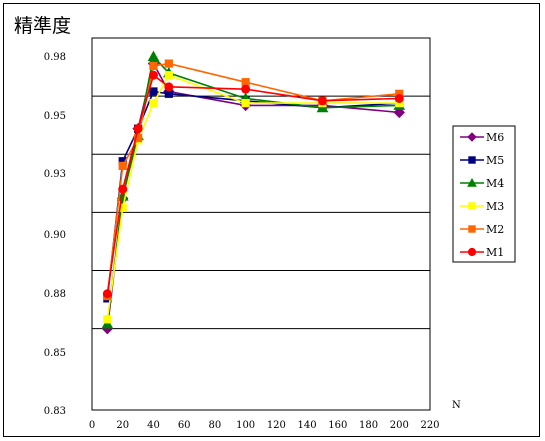  What do you see at coordinates (55, 294) in the screenshot?
I see `y-tick-label: 0.88` at bounding box center [55, 294].